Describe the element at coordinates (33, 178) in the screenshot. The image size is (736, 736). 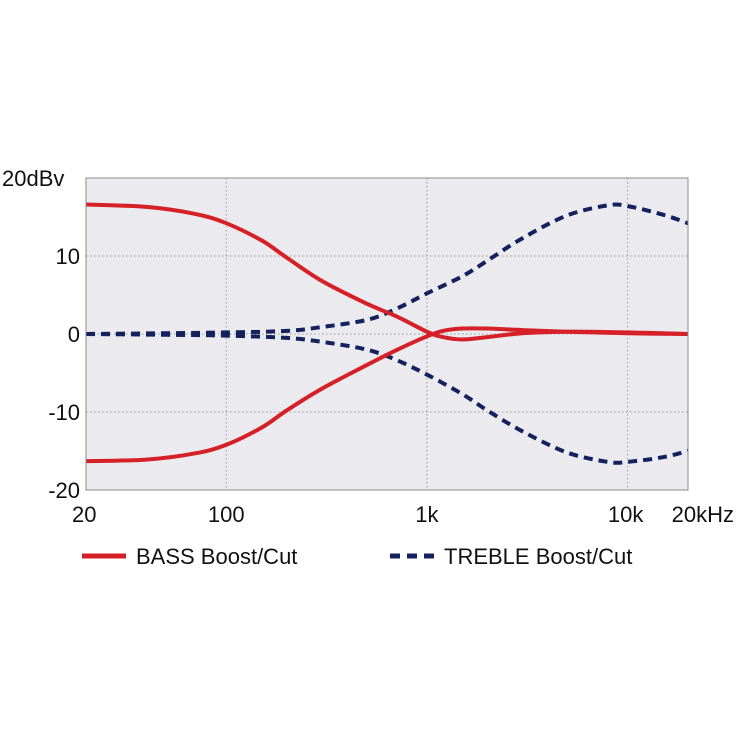
I see `y-tick-label: 20dBv` at that location.